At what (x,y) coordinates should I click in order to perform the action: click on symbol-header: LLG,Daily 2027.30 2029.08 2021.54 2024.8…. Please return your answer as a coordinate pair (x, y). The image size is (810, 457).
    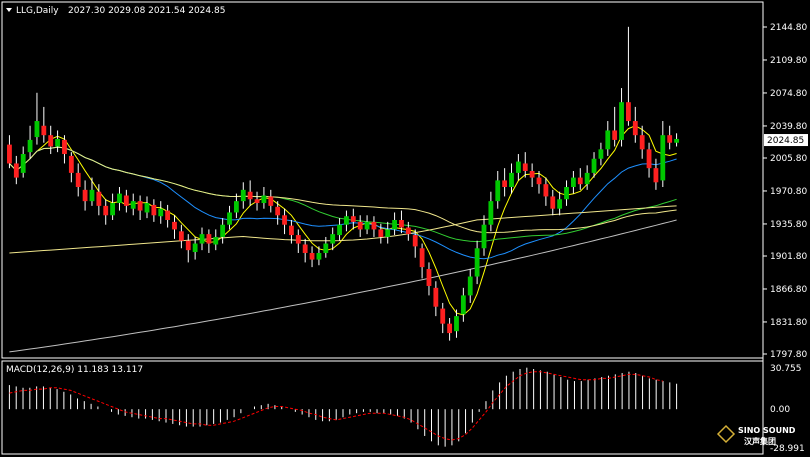
    Looking at the image, I should click on (115, 11).